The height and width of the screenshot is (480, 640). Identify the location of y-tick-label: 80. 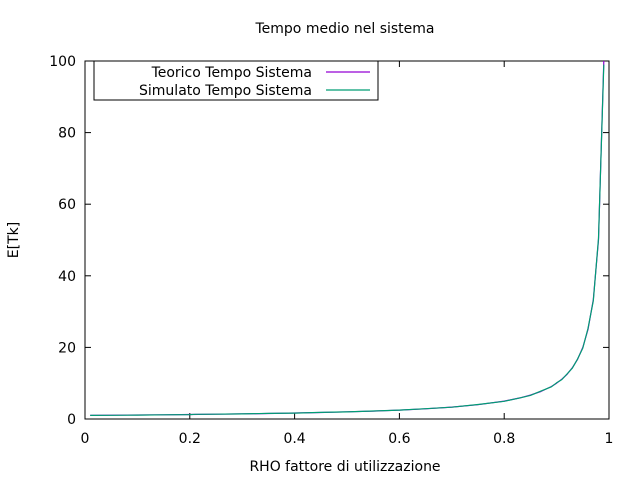
(67, 134).